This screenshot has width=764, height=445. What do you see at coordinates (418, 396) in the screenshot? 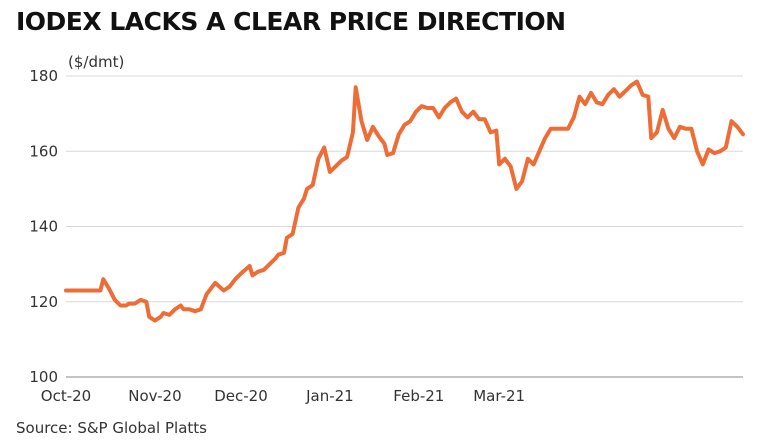
I see `x-tick-label: Feb-21` at bounding box center [418, 396].